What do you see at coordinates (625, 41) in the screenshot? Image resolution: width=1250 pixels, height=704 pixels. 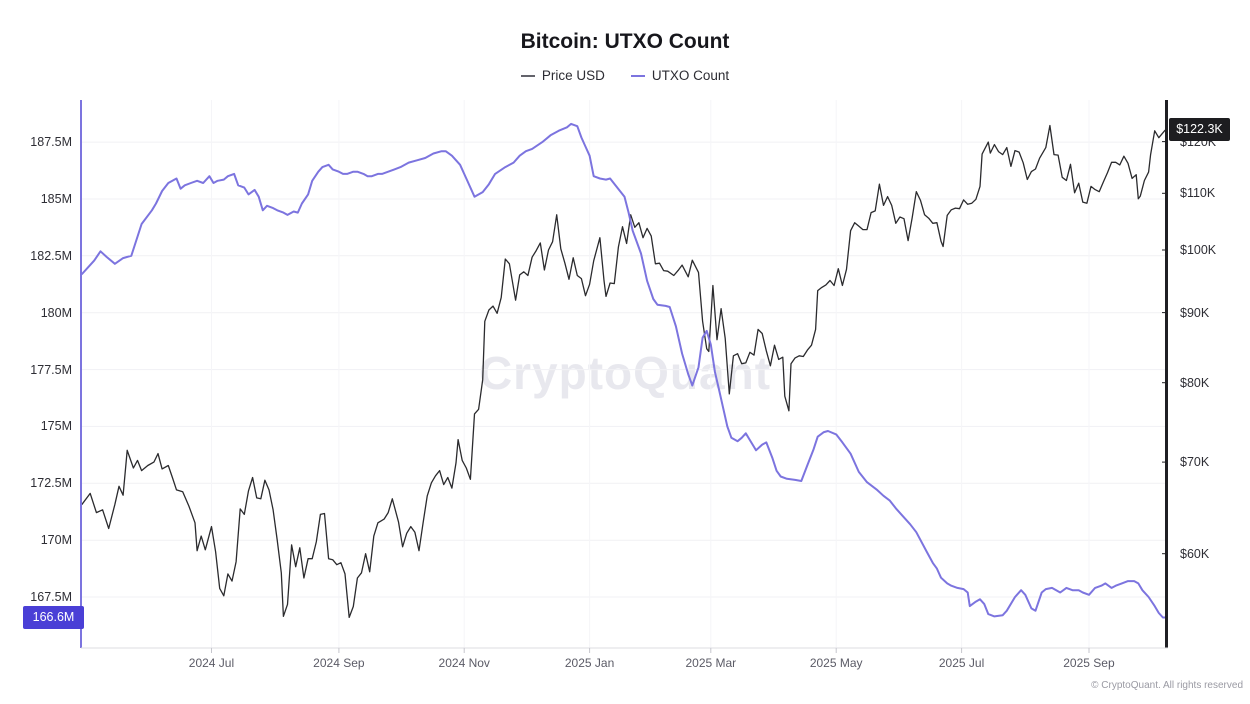 I see `chart-title: Bitcoin: UTXO Count` at bounding box center [625, 41].